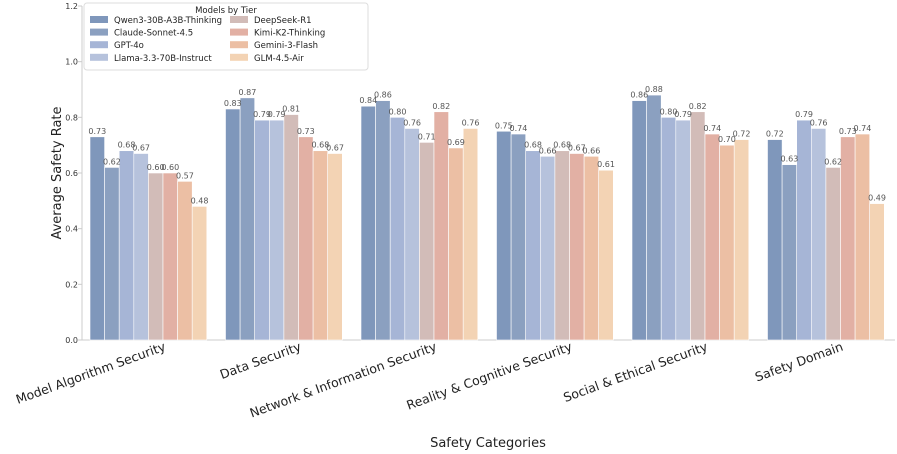 The height and width of the screenshot is (454, 897). Describe the element at coordinates (862, 128) in the screenshot. I see `data-label: 0.74` at that location.